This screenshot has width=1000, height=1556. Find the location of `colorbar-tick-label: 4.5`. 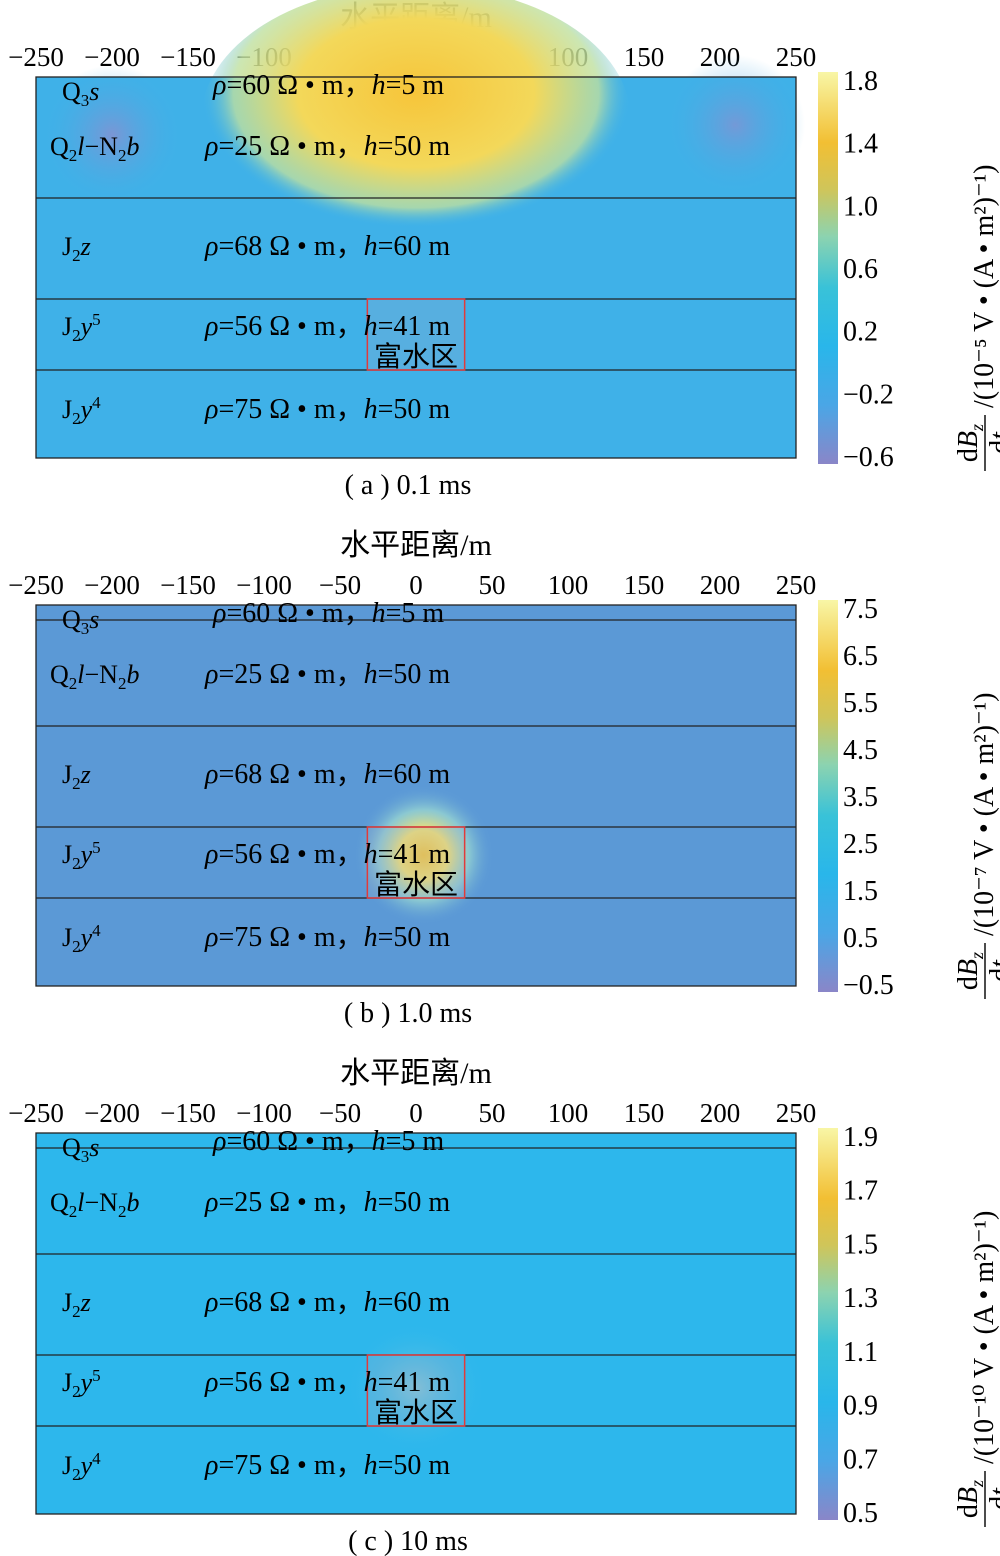

colorbar-tick-label: 4.5 is located at coordinates (860, 750).